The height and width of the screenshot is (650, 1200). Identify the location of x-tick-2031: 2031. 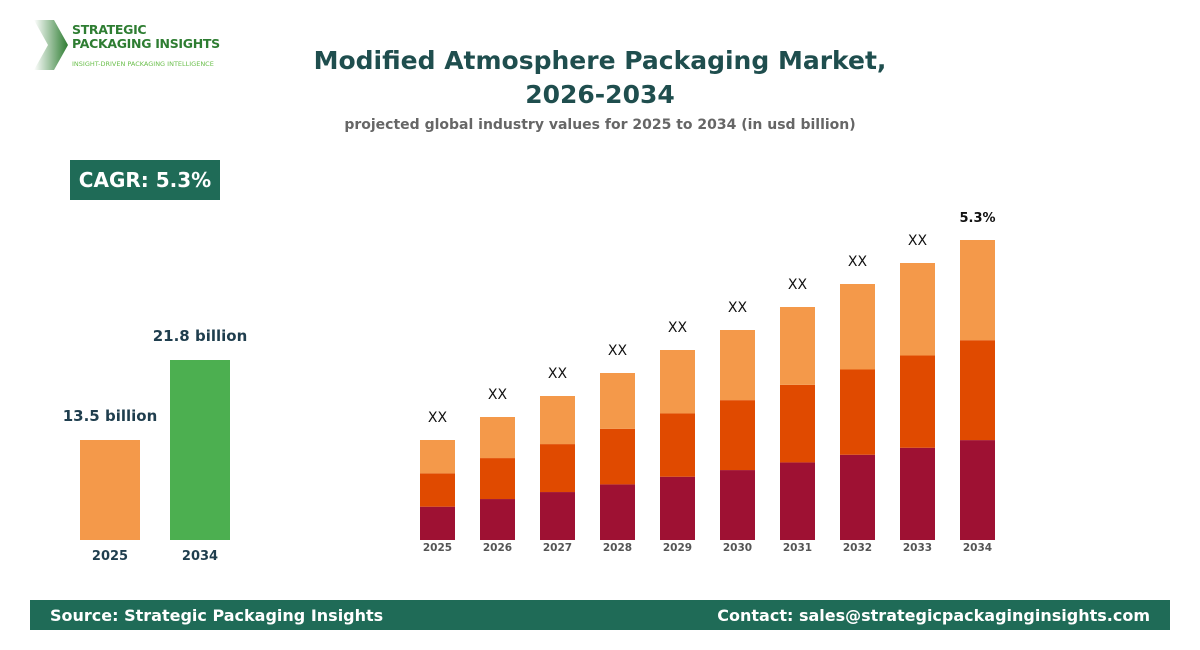
(797, 548).